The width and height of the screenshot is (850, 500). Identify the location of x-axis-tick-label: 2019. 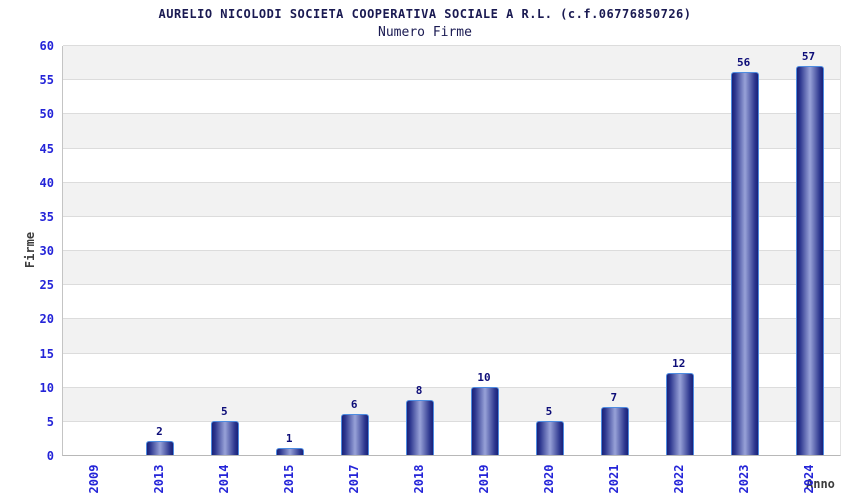
(483, 479).